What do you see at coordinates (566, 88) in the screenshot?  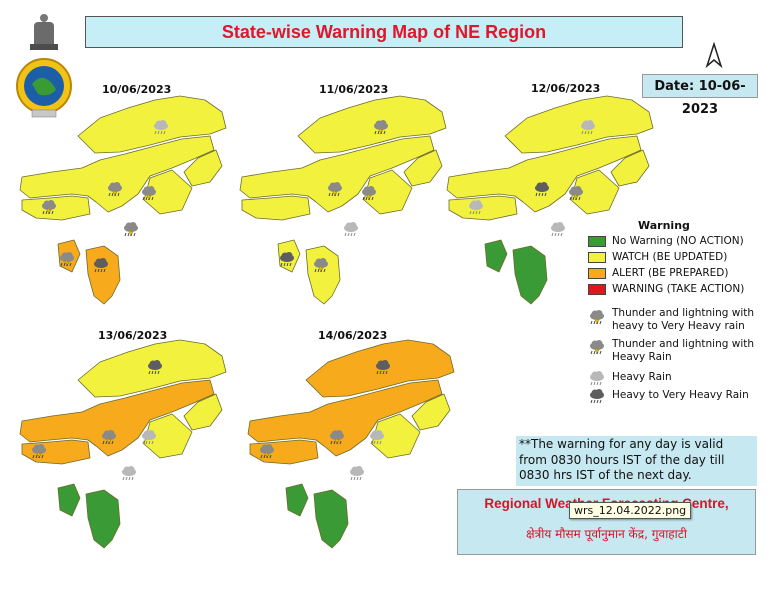 I see `map-date-3: 12/06/2023` at bounding box center [566, 88].